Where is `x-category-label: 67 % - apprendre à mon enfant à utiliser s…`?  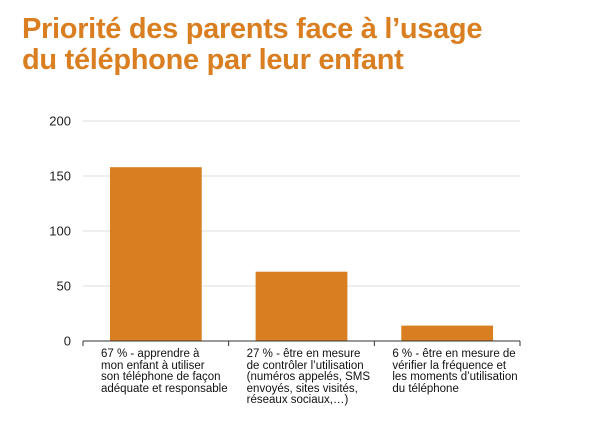
x-category-label: 67 % - apprendre à mon enfant à utiliser s… is located at coordinates (175, 371).